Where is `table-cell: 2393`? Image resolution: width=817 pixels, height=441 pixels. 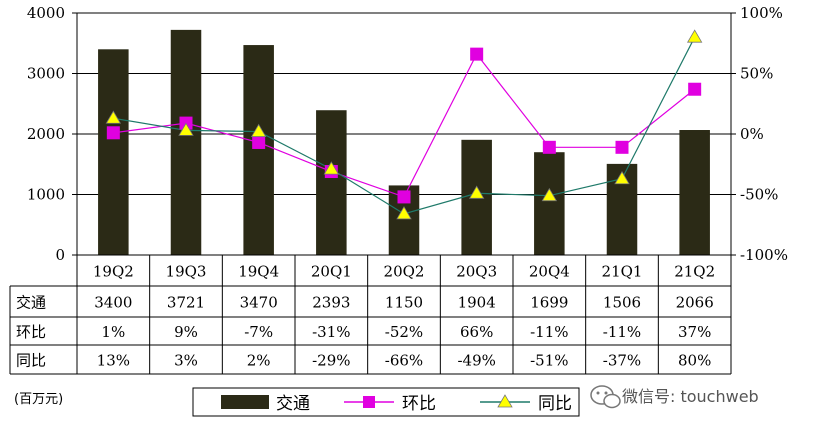
table-cell: 2393 is located at coordinates (331, 303).